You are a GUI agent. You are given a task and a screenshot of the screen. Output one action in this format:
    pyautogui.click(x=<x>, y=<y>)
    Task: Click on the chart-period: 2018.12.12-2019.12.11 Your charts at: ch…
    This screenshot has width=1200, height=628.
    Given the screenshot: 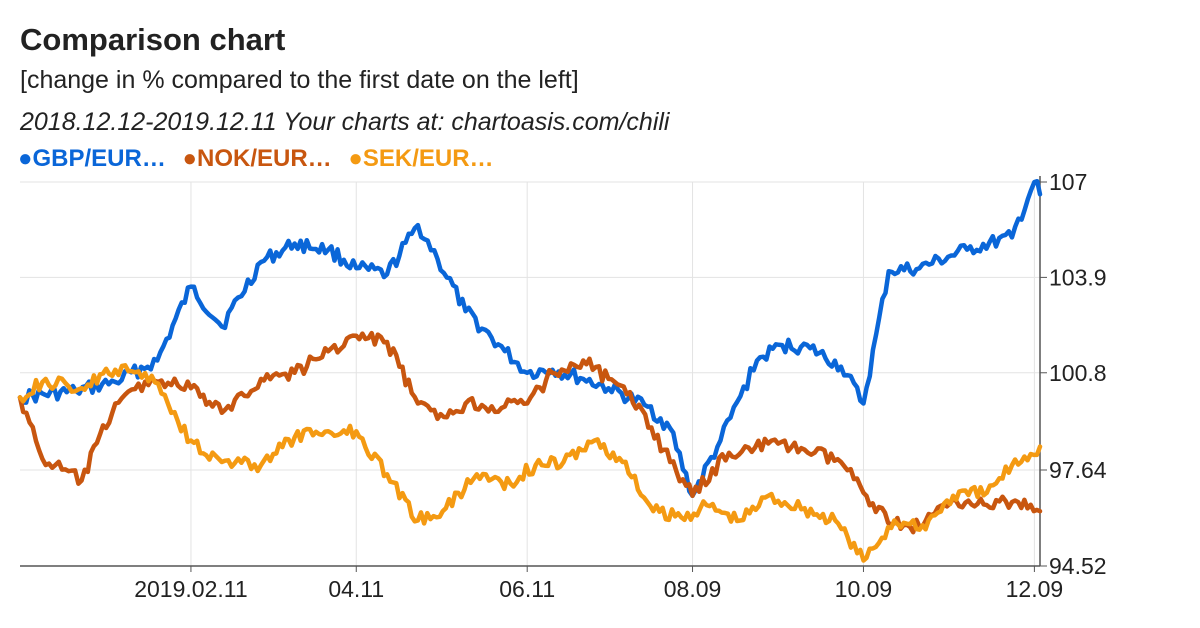 What is the action you would take?
    pyautogui.click(x=345, y=122)
    